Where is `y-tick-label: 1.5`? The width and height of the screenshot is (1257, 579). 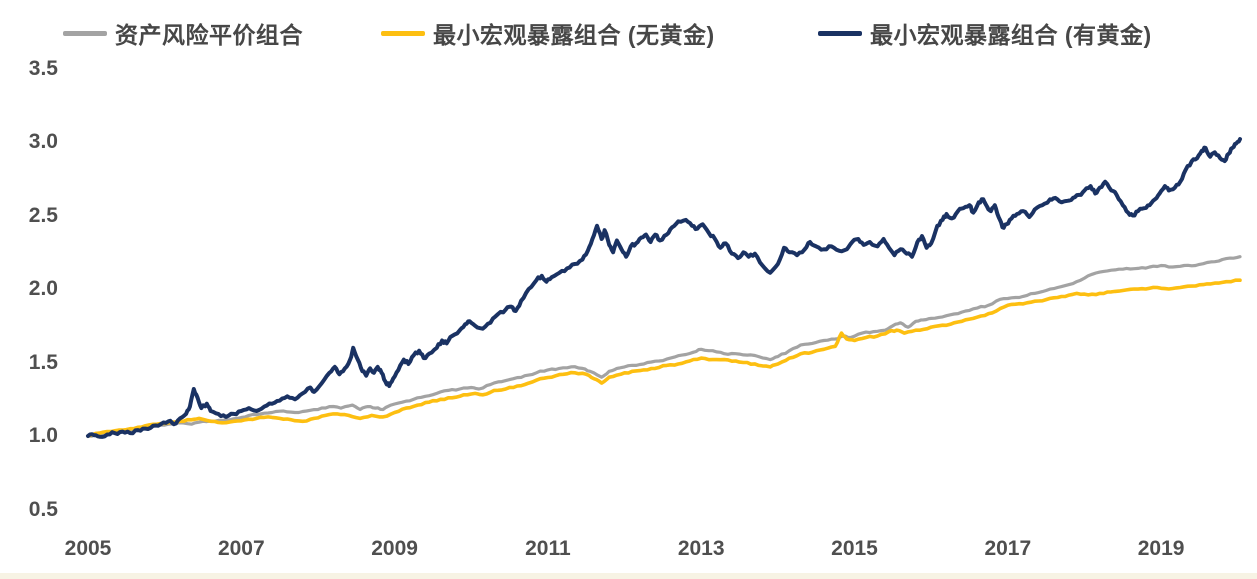 y-tick-label: 1.5 is located at coordinates (43, 362).